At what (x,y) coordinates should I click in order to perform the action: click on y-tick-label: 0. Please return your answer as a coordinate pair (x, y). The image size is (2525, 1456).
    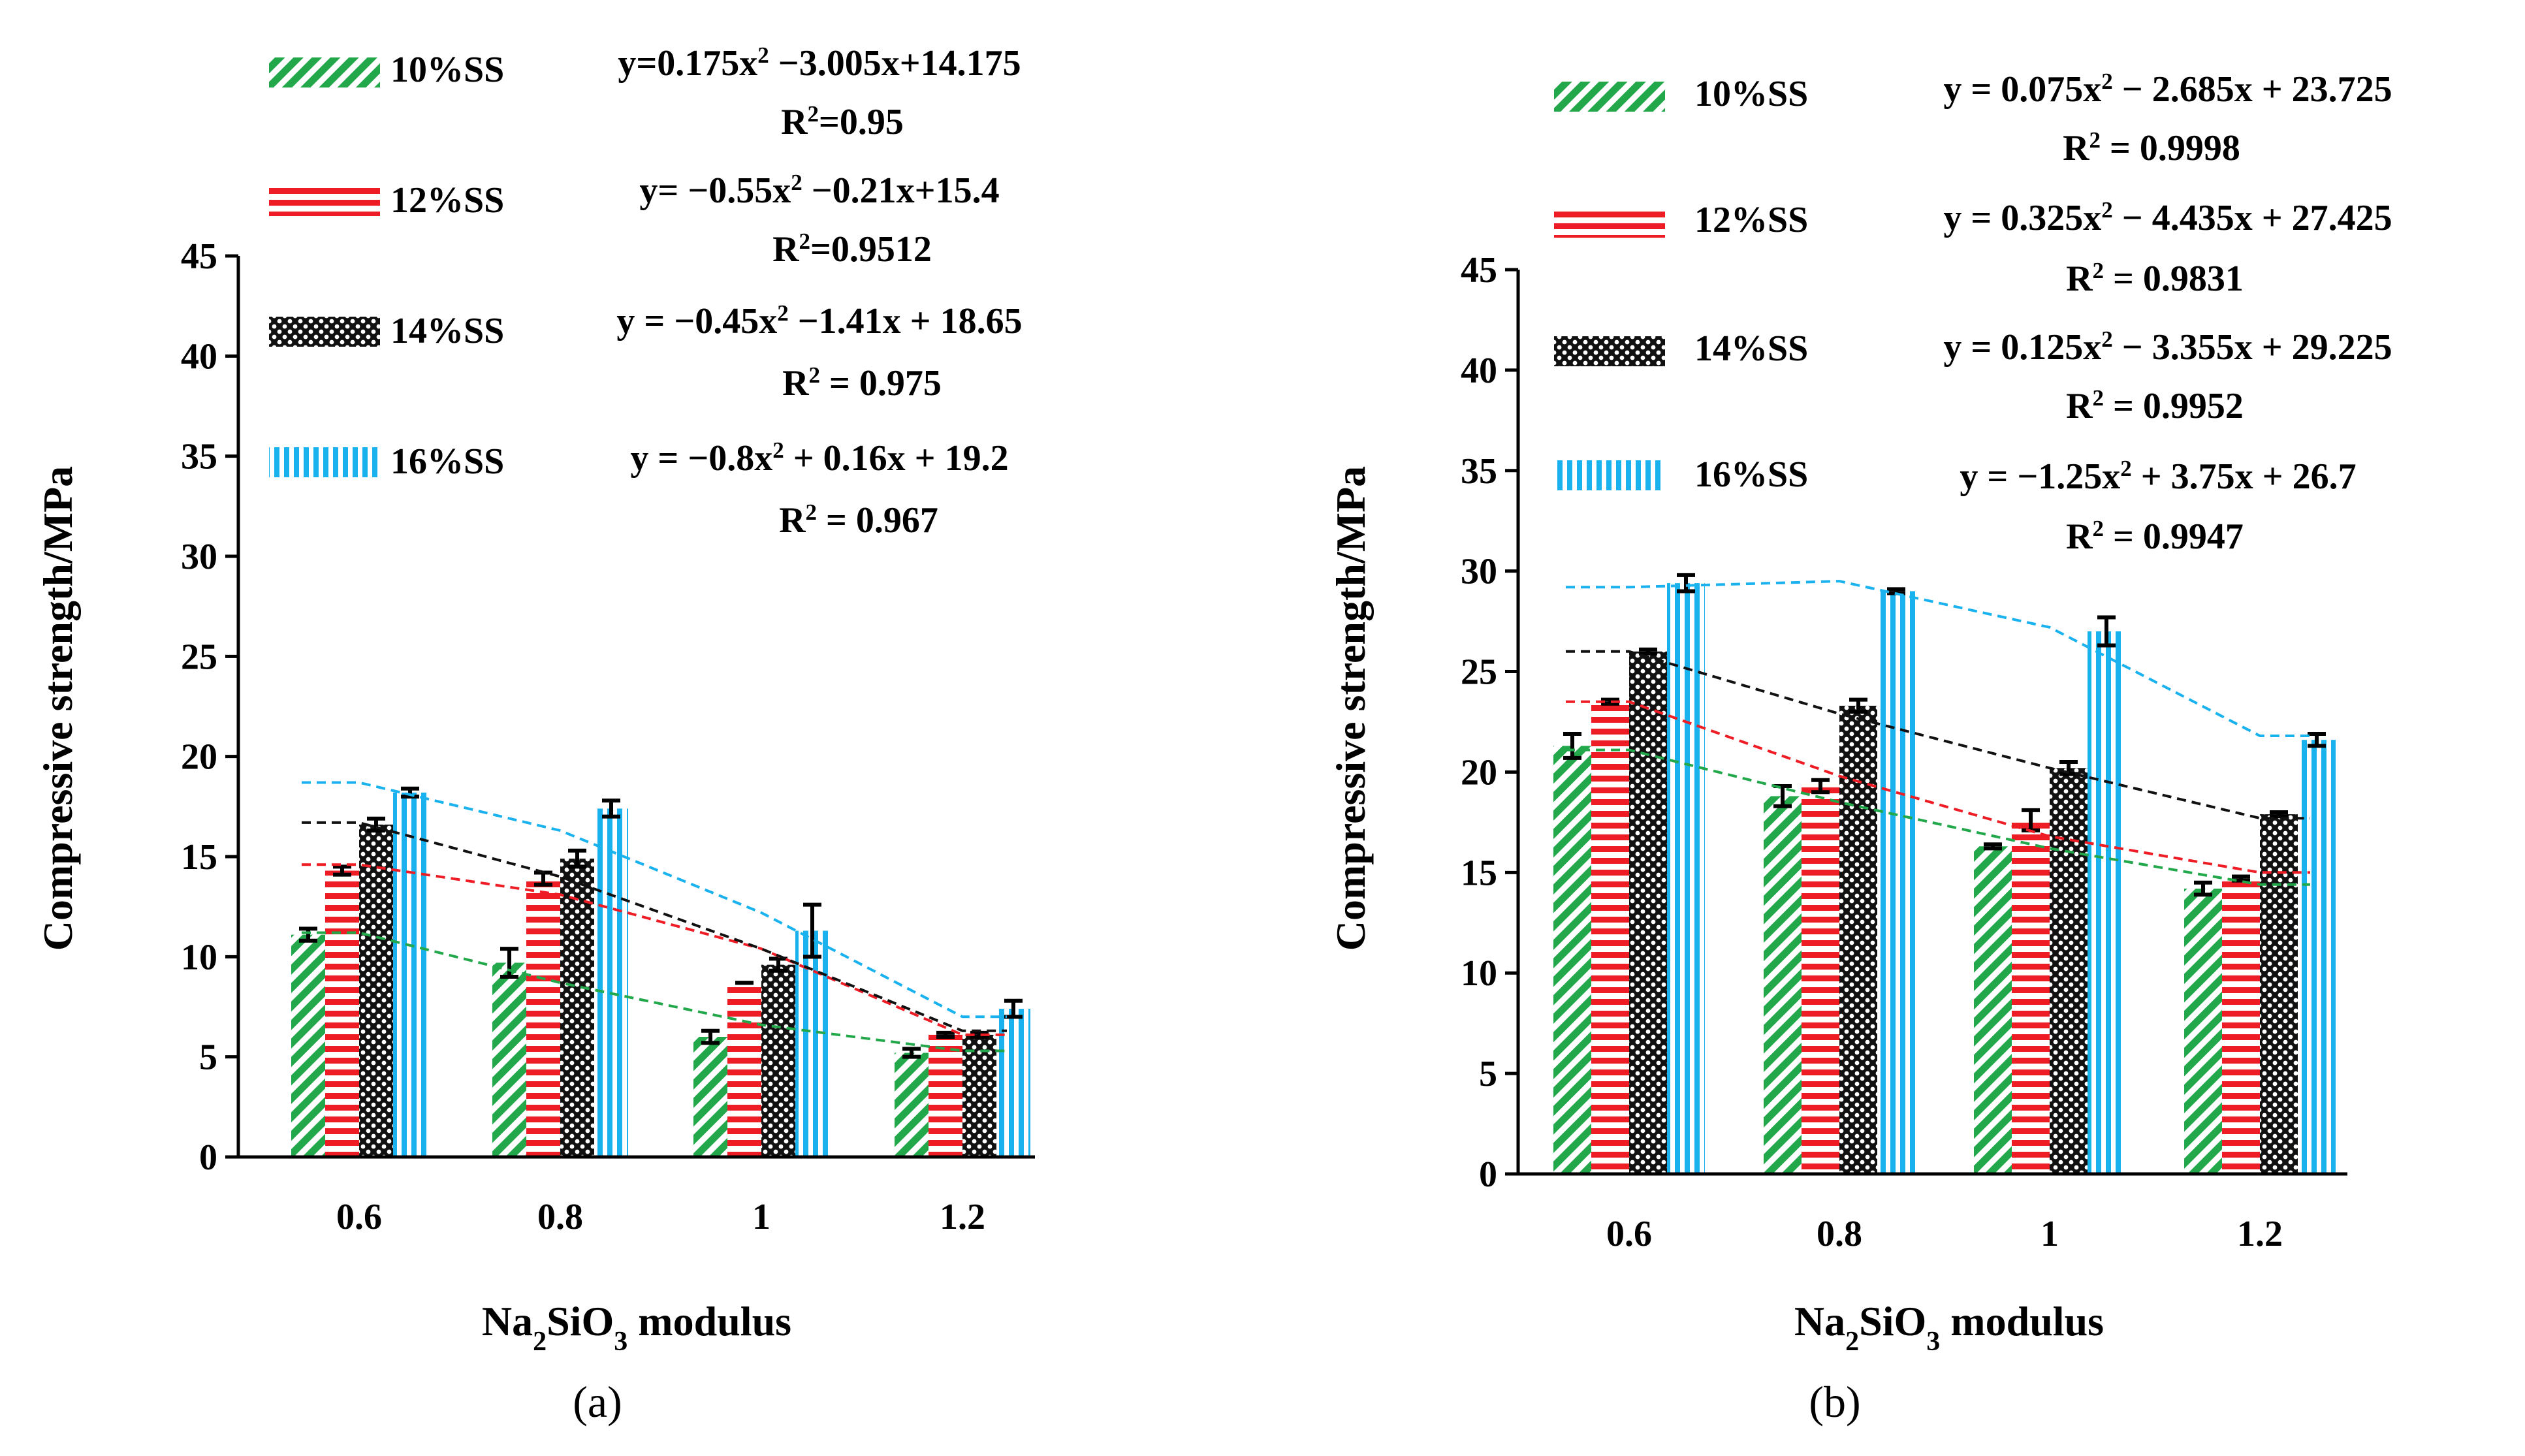
    Looking at the image, I should click on (208, 1158).